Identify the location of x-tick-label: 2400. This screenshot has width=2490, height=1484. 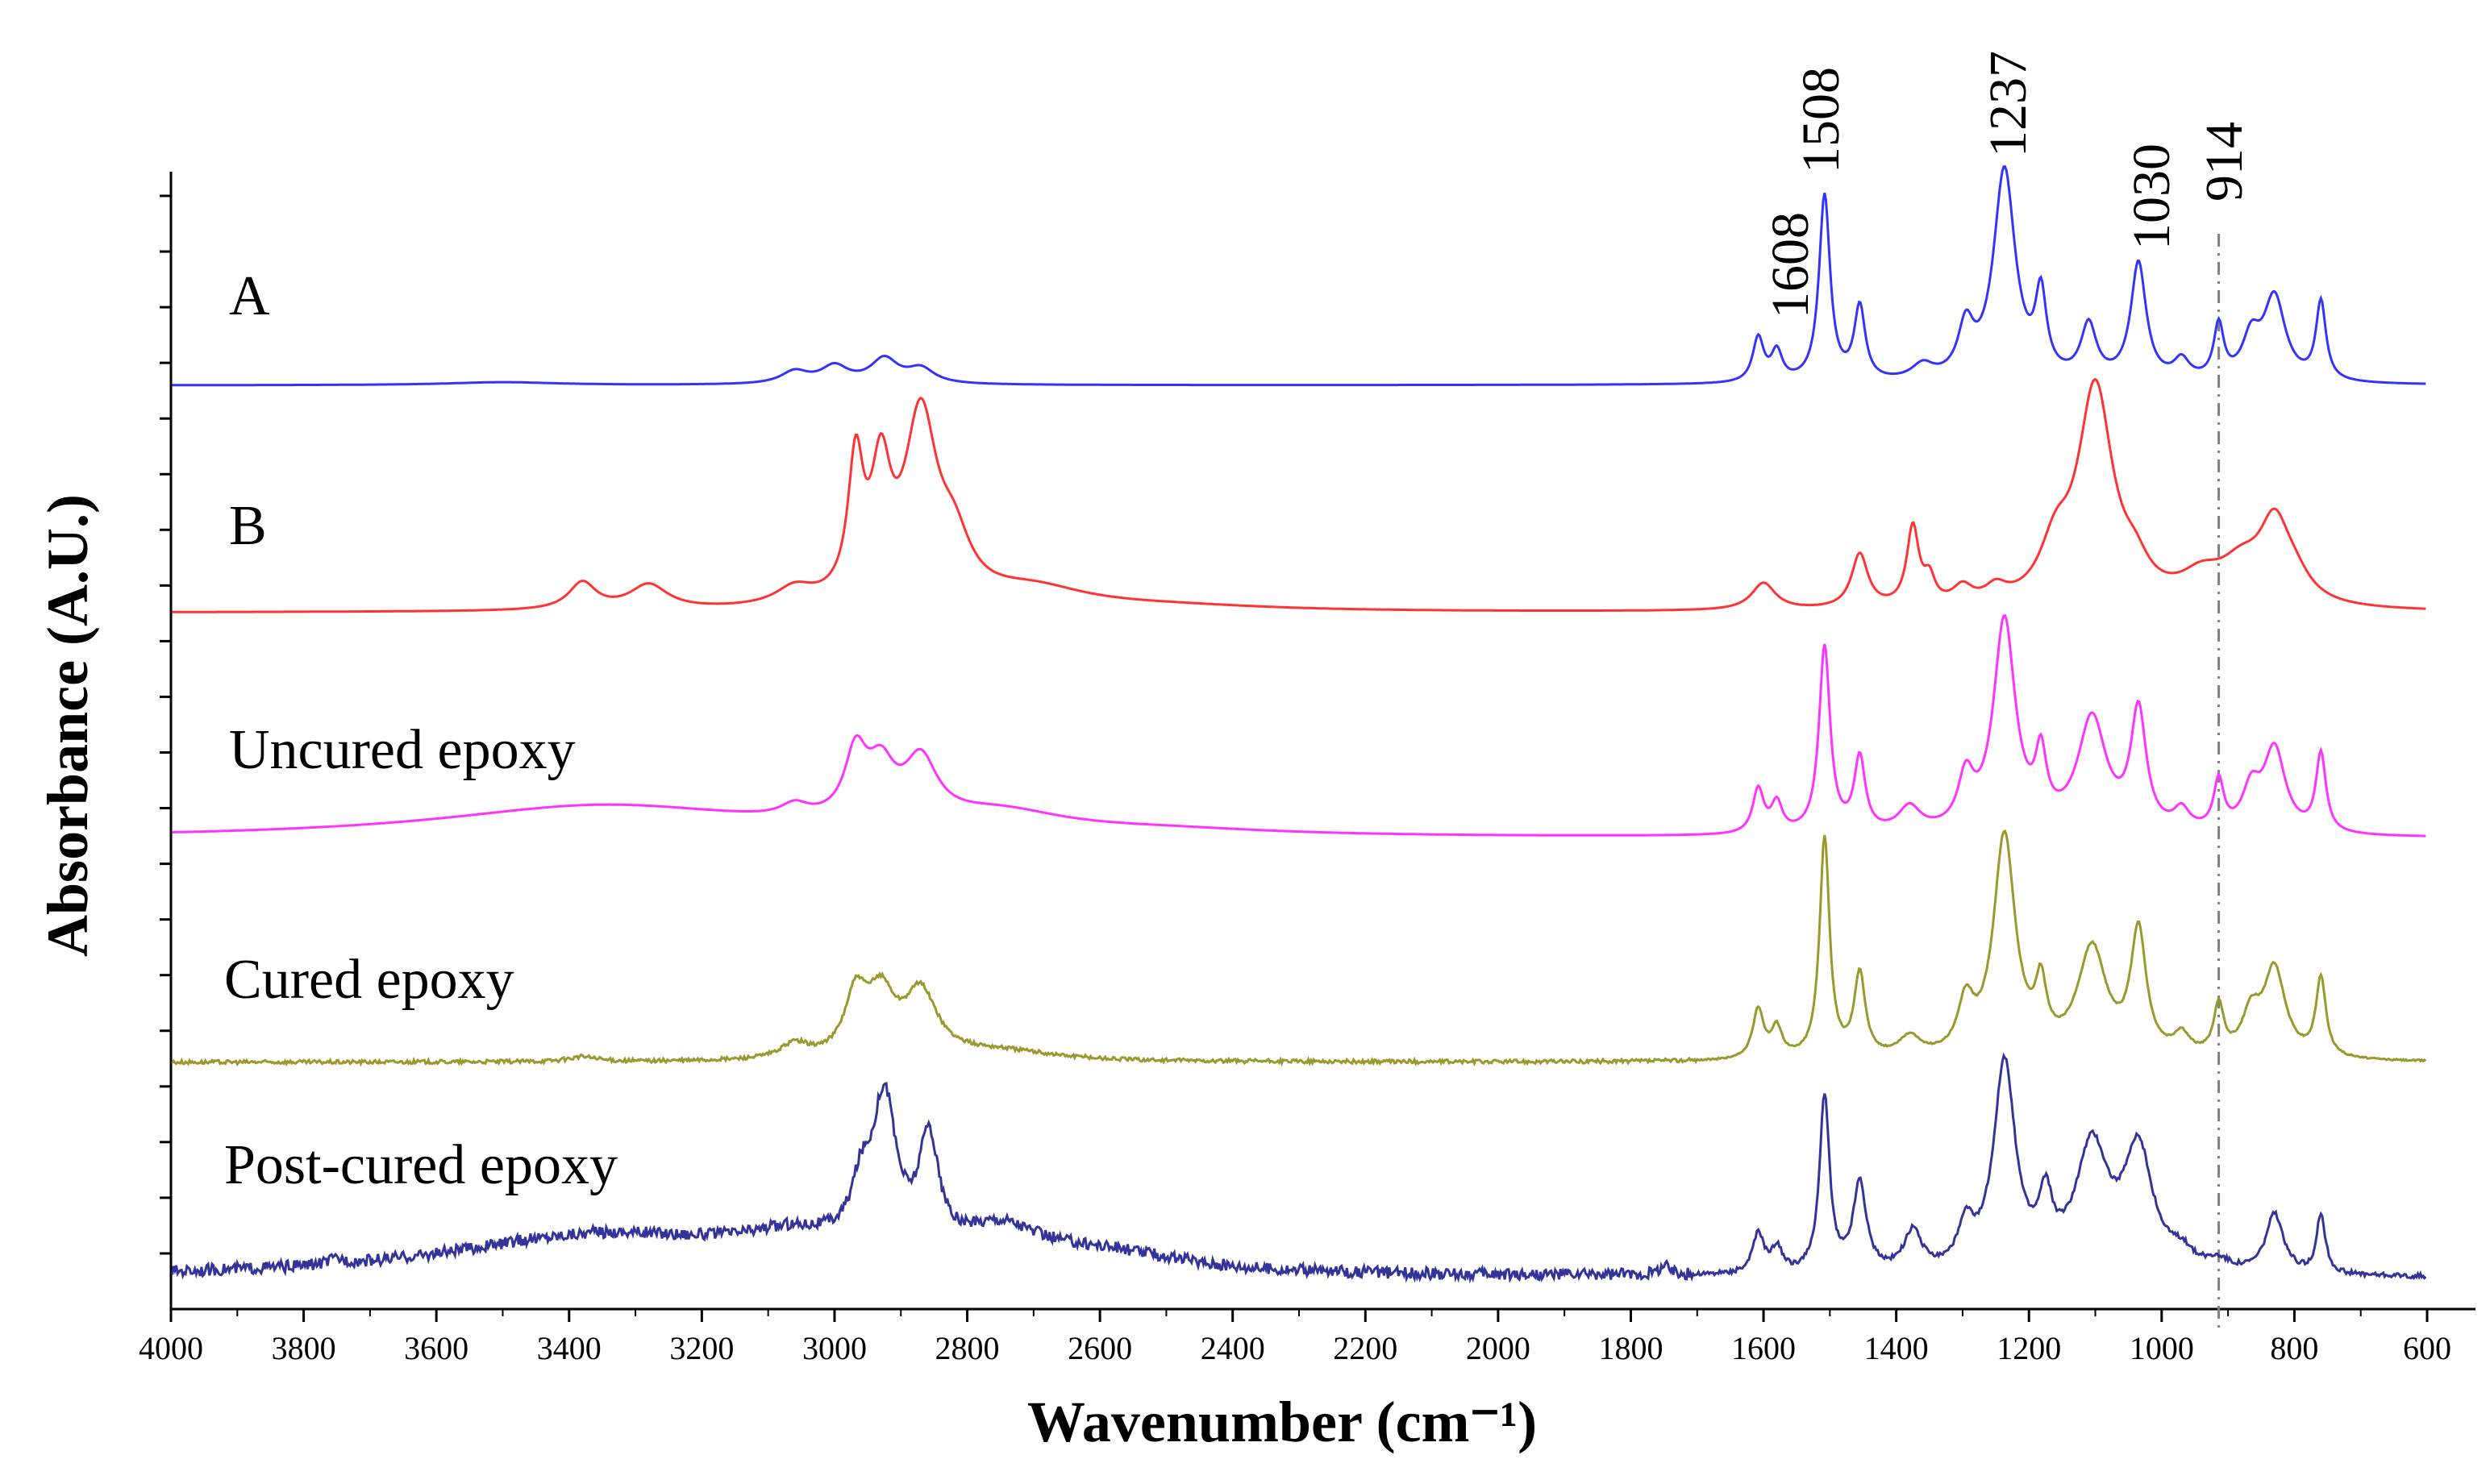
(1233, 1348).